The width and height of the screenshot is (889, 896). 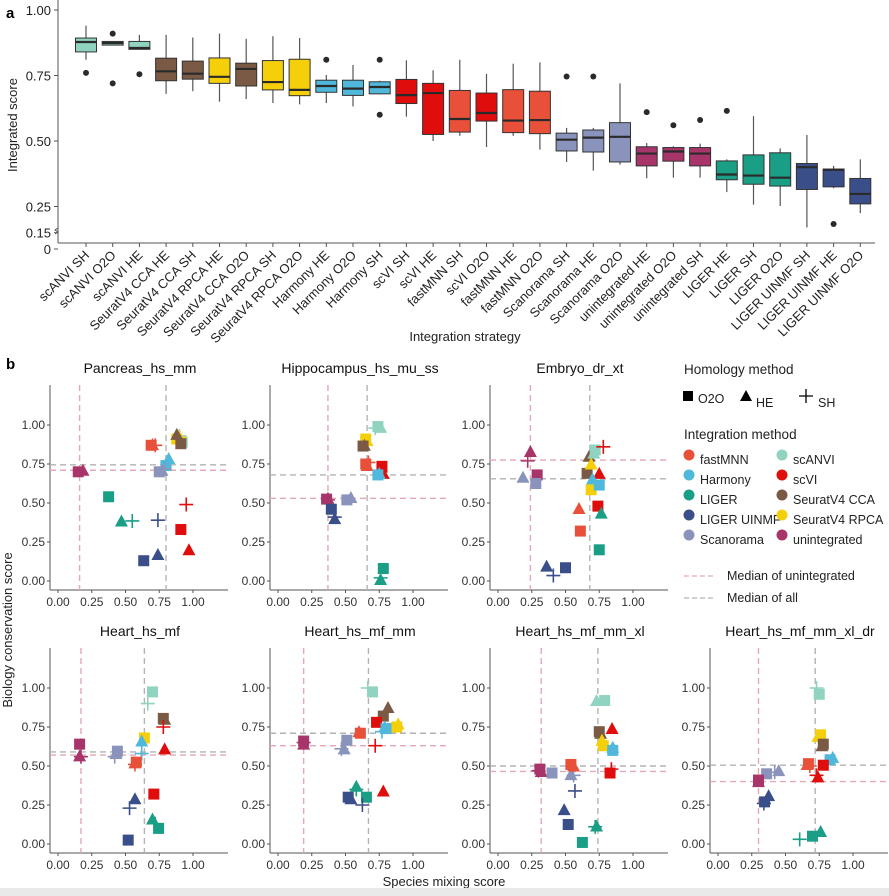 I want to click on y-tick-label: 0.25, so click(x=474, y=542).